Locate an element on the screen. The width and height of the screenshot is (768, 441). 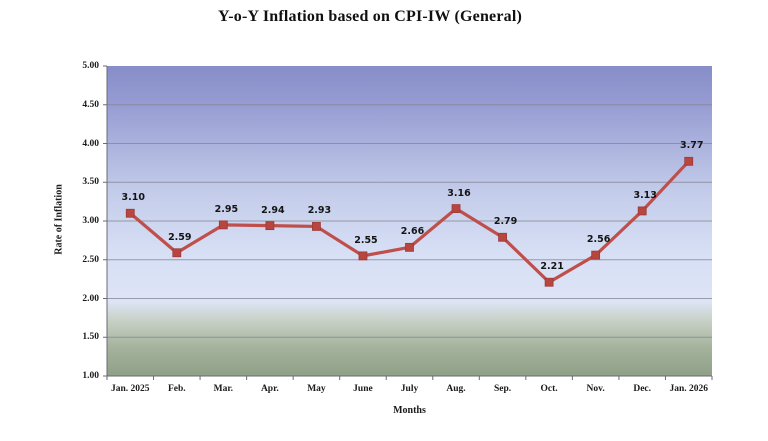
y-axis-tick-label: 3.00 is located at coordinates (90, 221).